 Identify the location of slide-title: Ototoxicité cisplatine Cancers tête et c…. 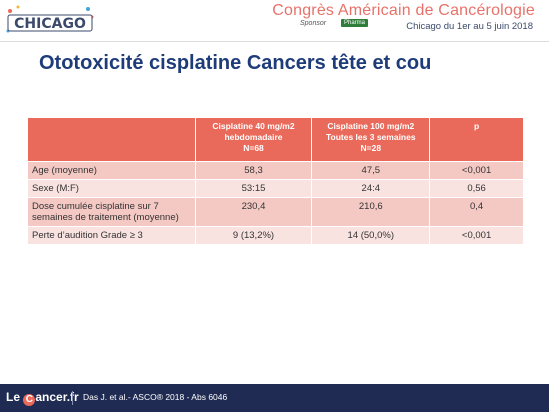
(235, 63).